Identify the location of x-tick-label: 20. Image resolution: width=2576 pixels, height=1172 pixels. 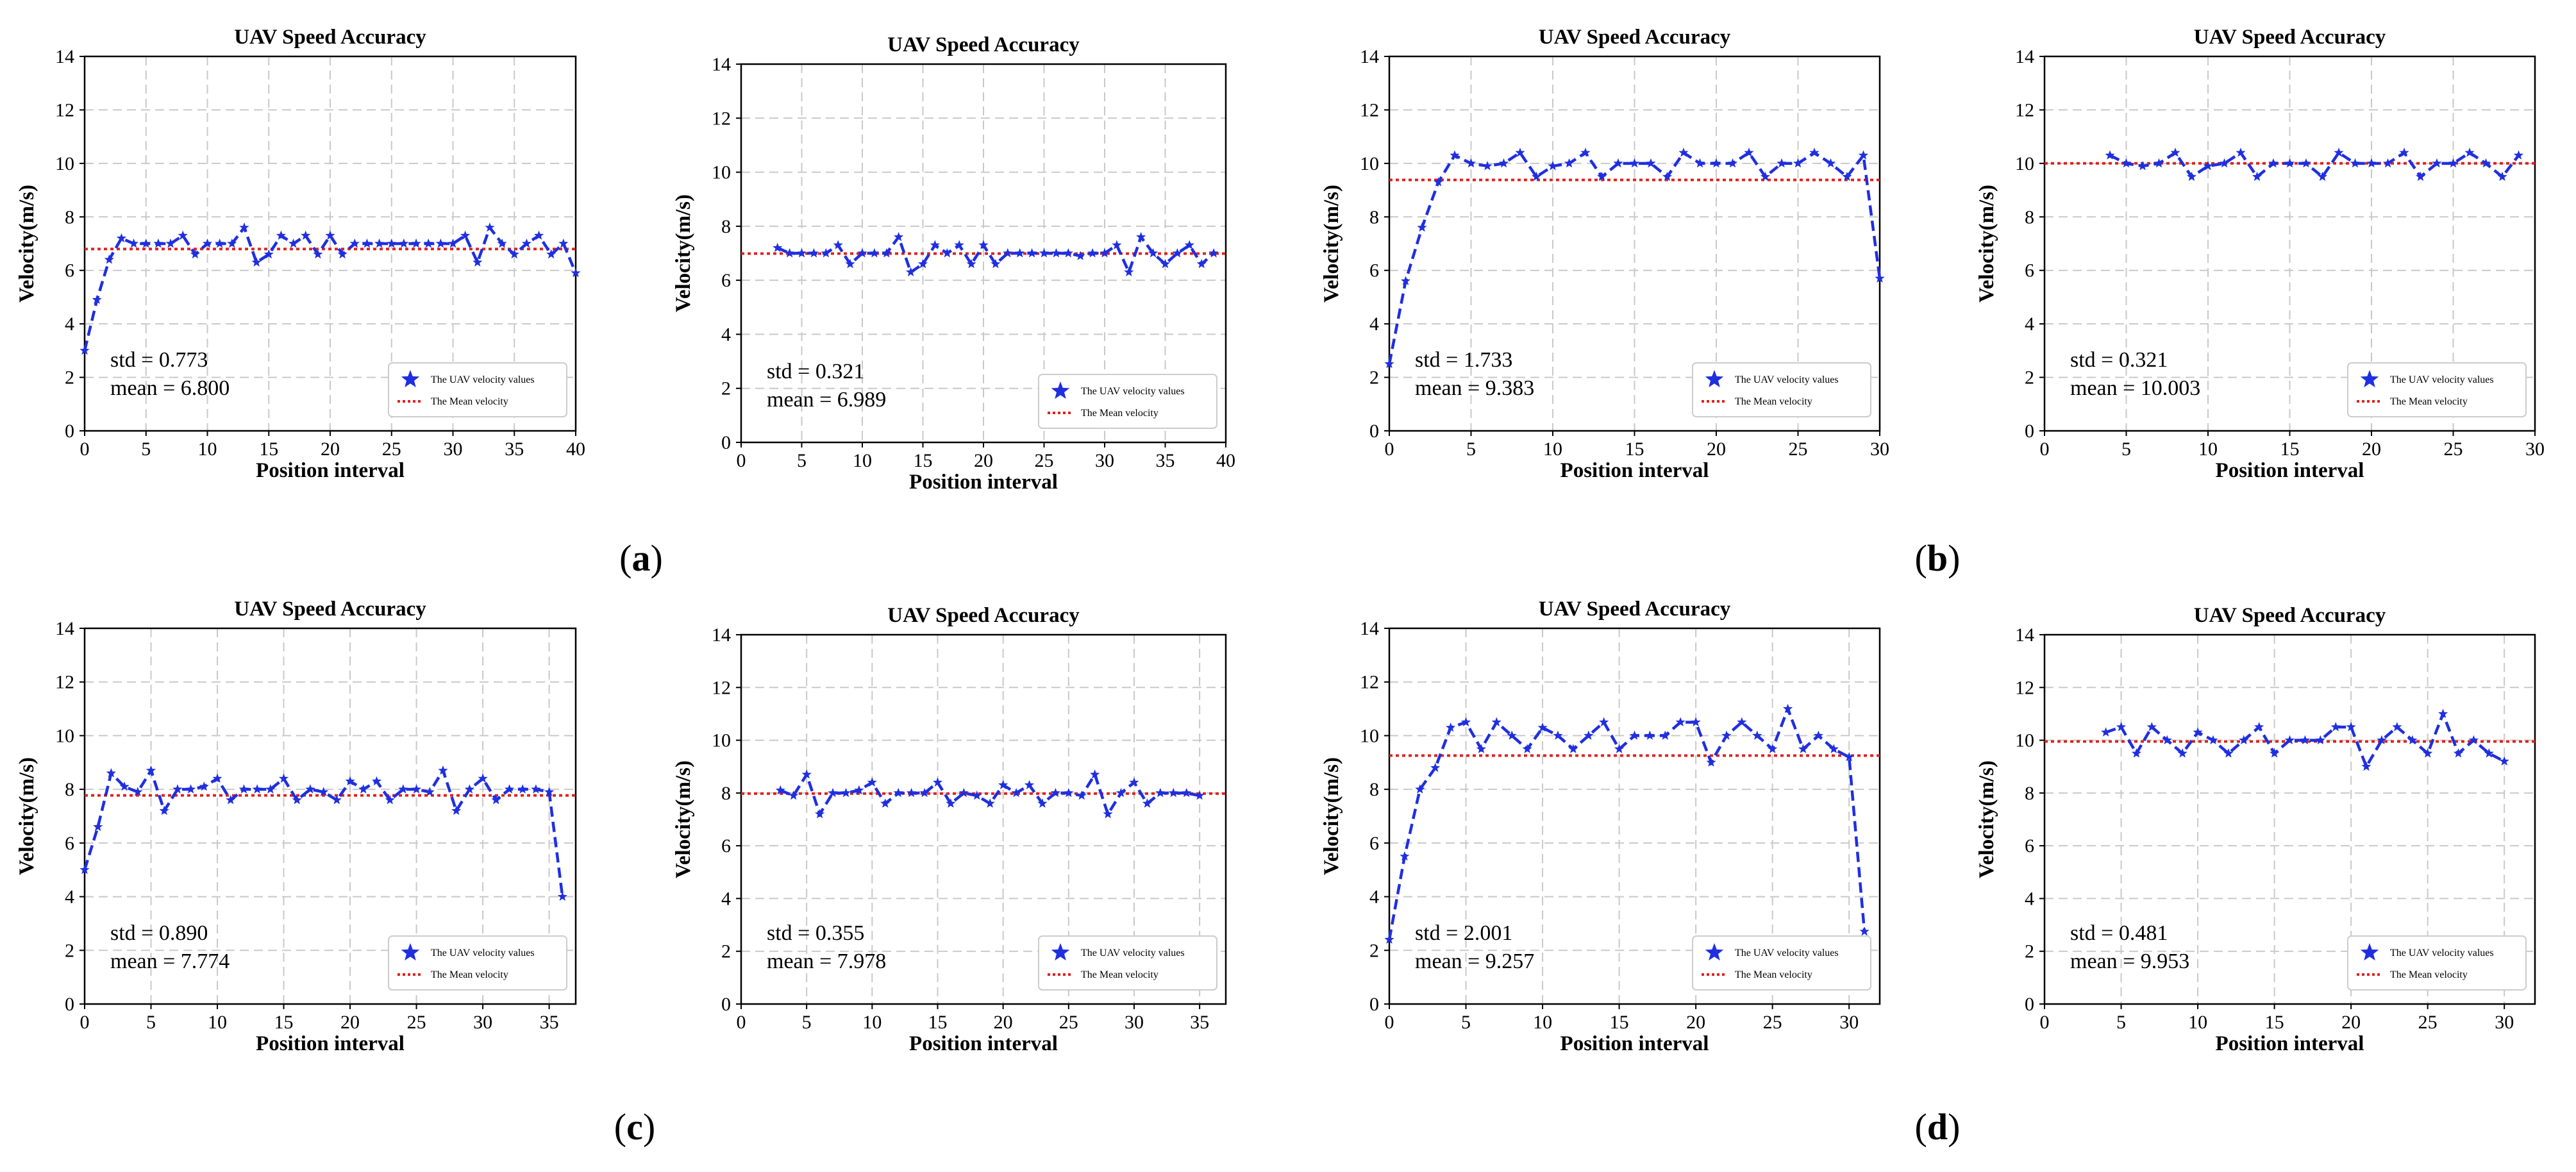
(2371, 449).